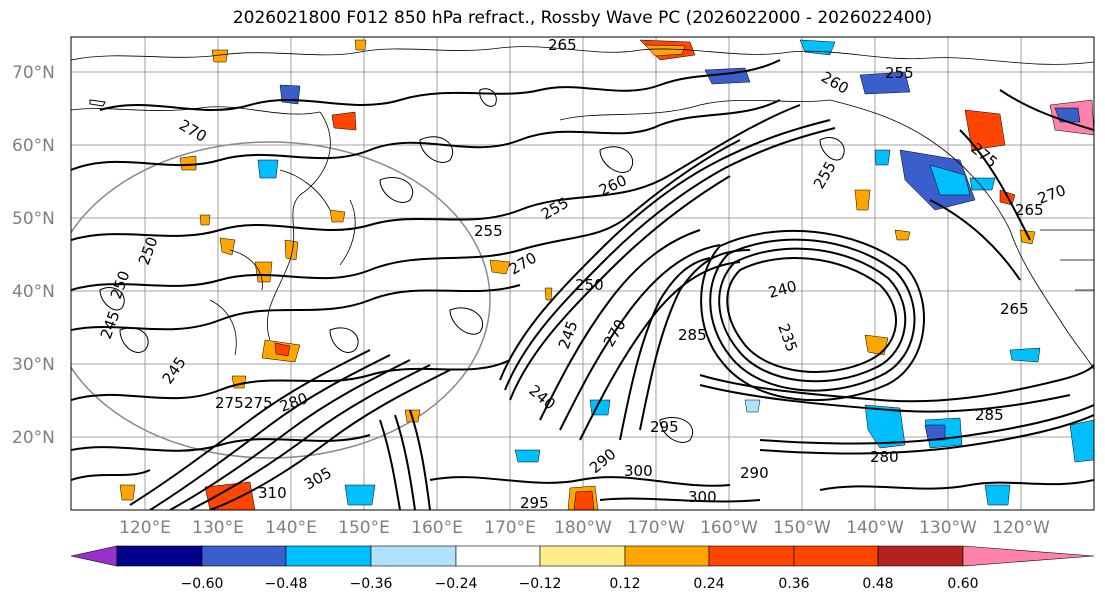  I want to click on colorbar-tick-label: 0.48, so click(877, 584).